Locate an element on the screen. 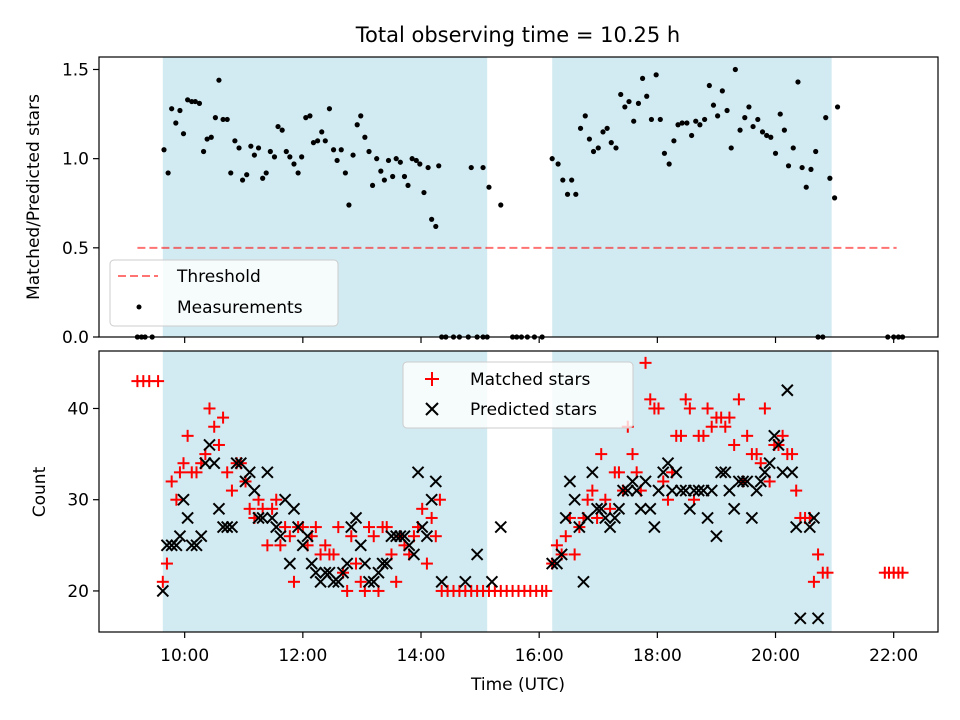  bottom-ytick-label: 40 is located at coordinates (78, 409).